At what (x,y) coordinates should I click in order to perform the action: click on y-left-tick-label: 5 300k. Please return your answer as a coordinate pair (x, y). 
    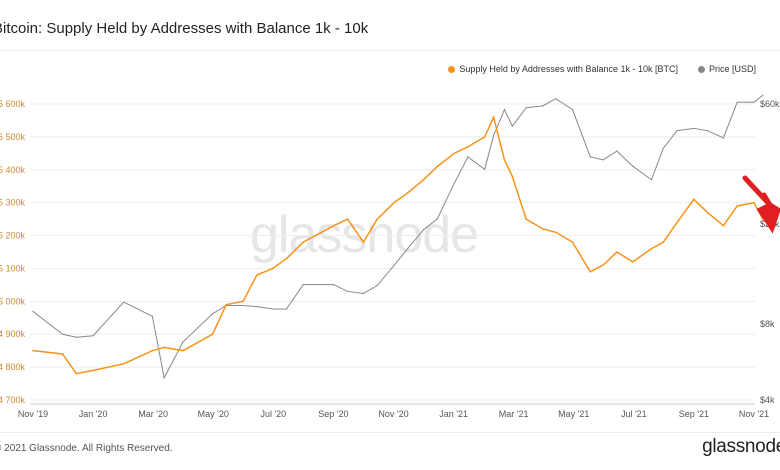
    Looking at the image, I should click on (13, 203).